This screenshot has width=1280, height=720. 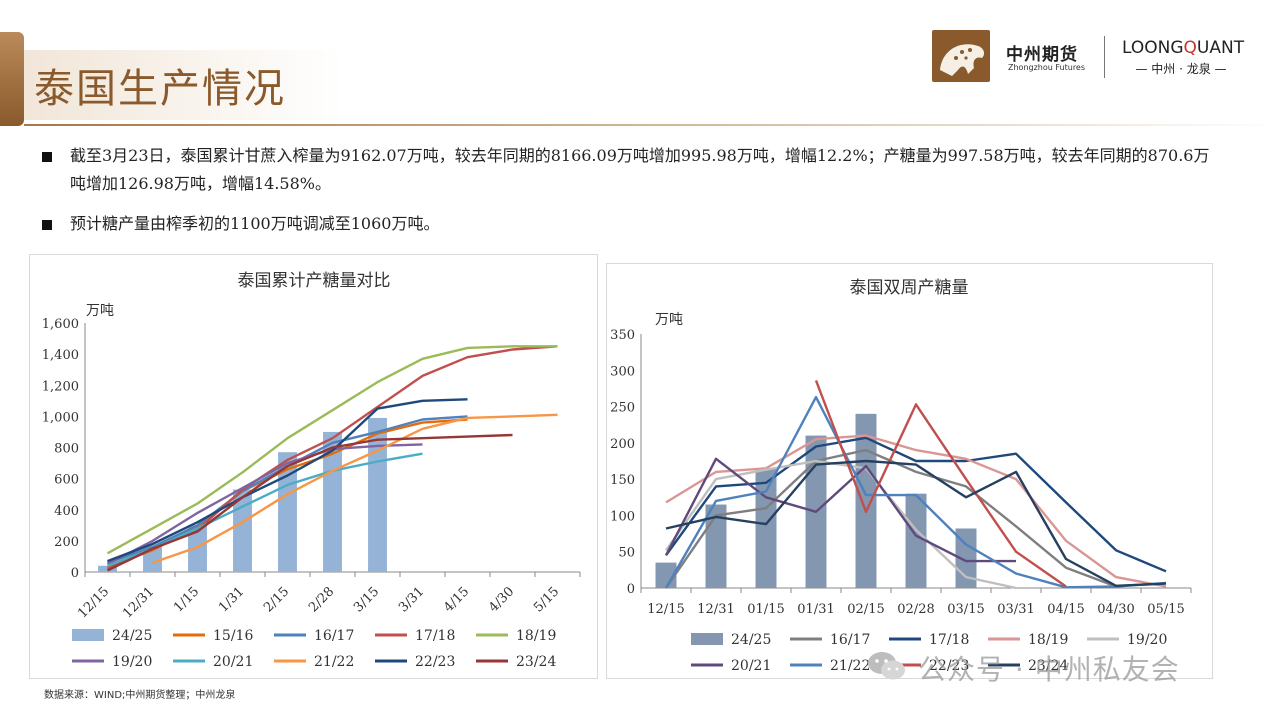 What do you see at coordinates (1047, 67) in the screenshot?
I see `logo-company-name-en: Zhongzhou Futures` at bounding box center [1047, 67].